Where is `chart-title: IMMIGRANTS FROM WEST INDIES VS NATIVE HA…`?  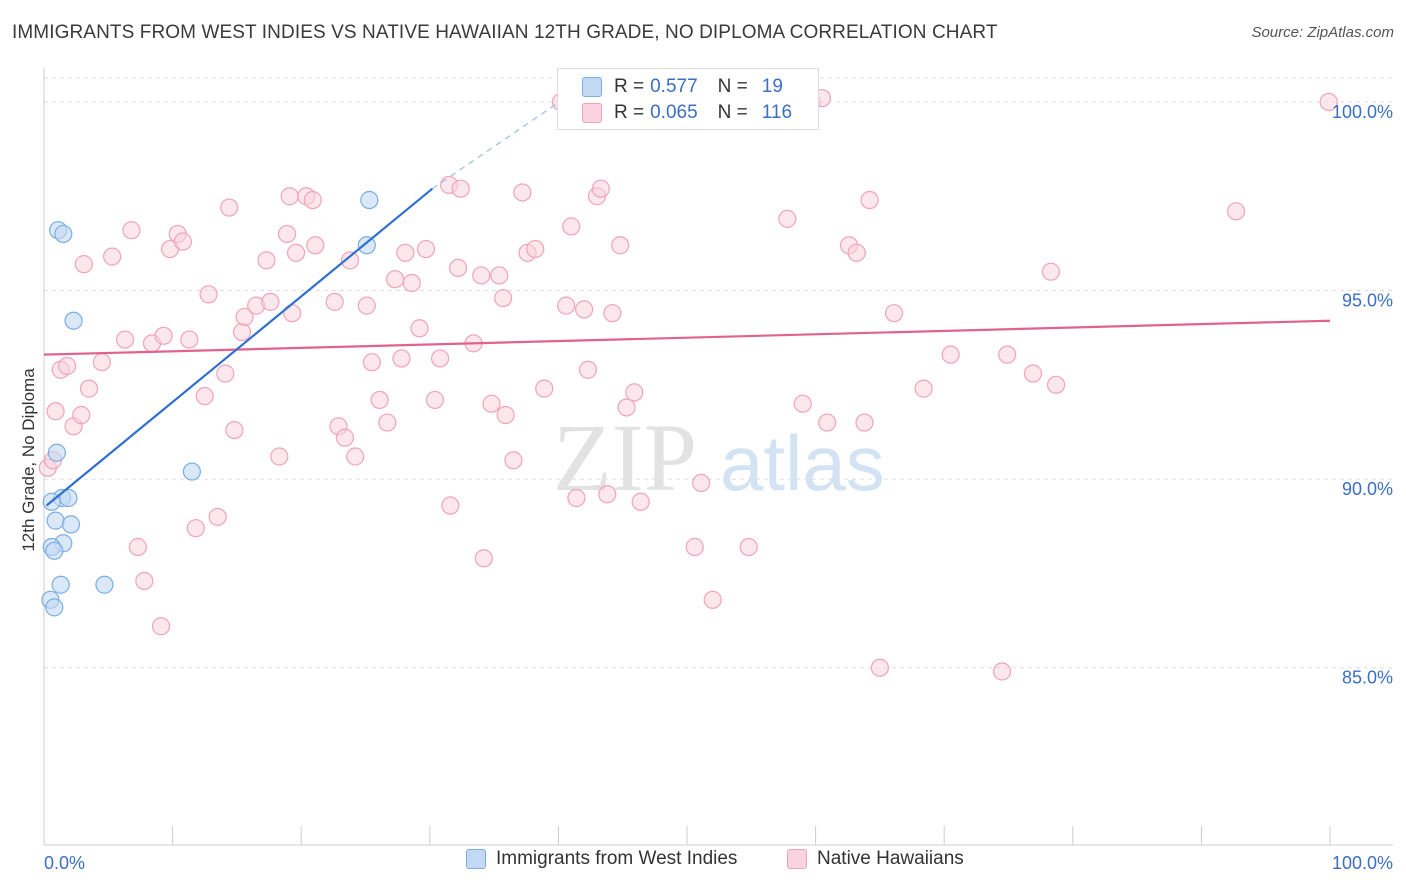 chart-title: IMMIGRANTS FROM WEST INDIES VS NATIVE HA… is located at coordinates (505, 32).